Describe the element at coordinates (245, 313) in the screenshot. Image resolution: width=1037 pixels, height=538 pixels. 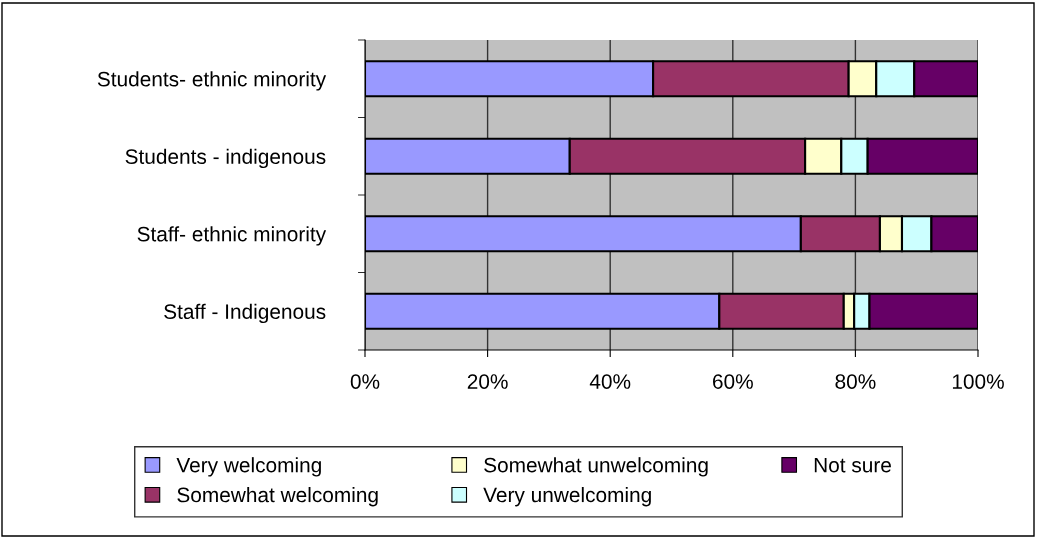
I see `y-tick-label: Staff - Indigenous` at that location.